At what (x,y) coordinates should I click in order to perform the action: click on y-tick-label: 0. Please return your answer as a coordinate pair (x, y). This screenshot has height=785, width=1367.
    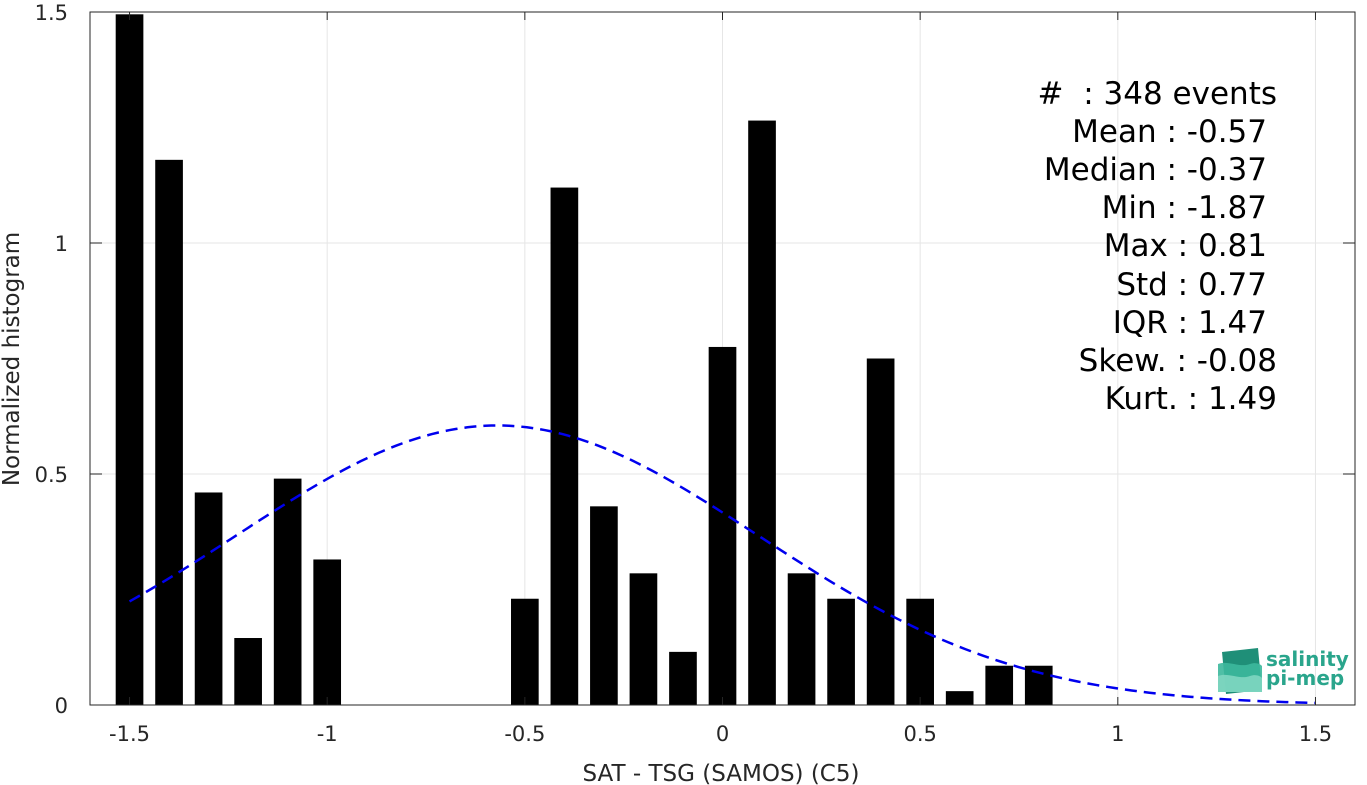
    Looking at the image, I should click on (61, 706).